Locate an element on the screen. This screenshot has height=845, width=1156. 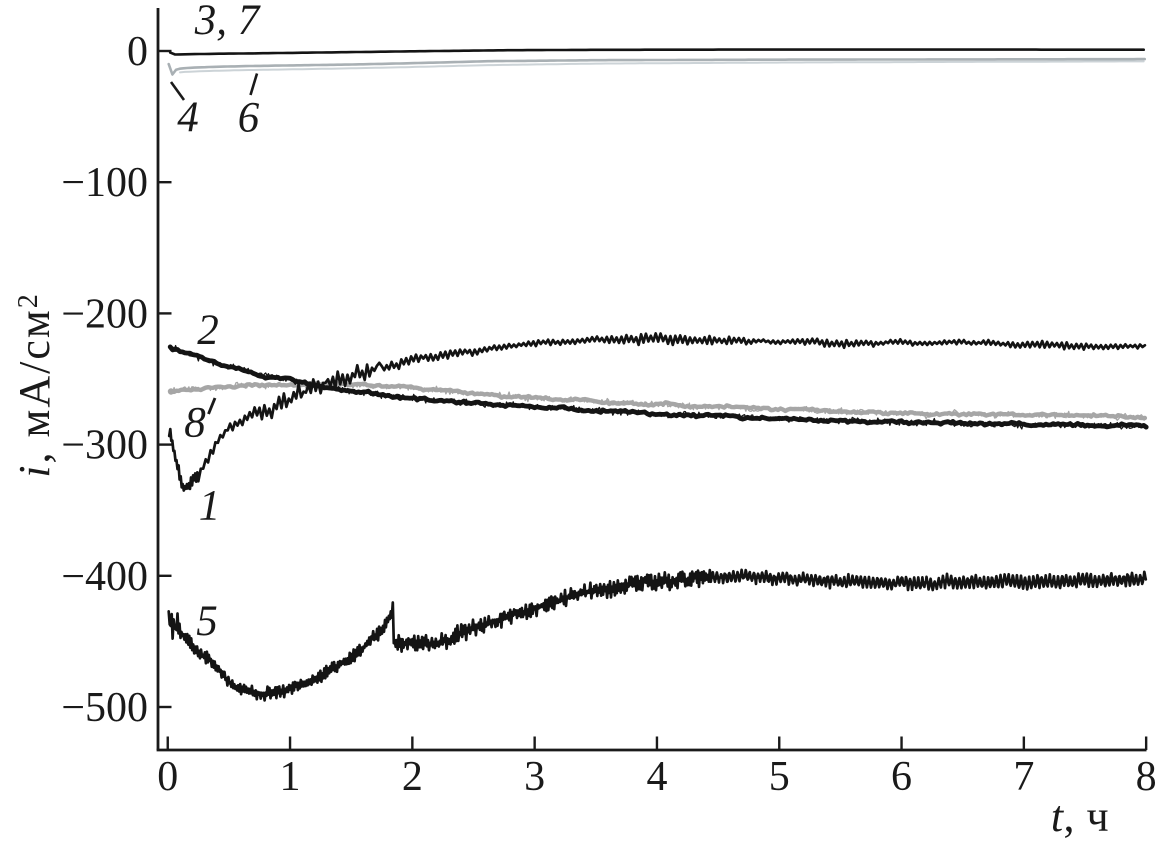
svg-text: t, ч is located at coordinates (1080, 816).